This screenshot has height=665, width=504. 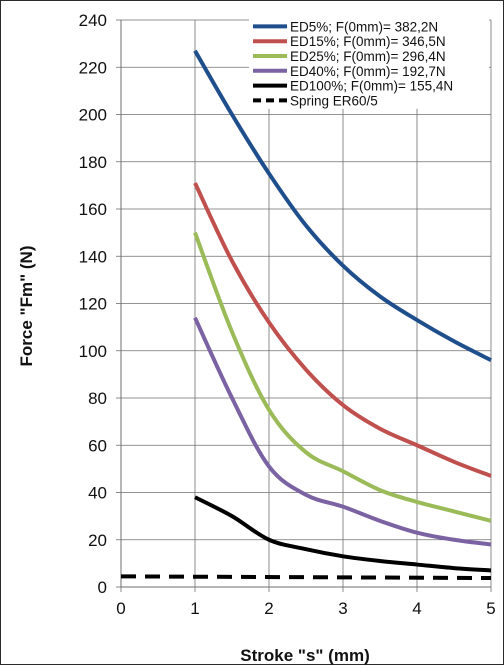 I want to click on x-axis-title: Stroke "s" (mm), so click(x=304, y=655).